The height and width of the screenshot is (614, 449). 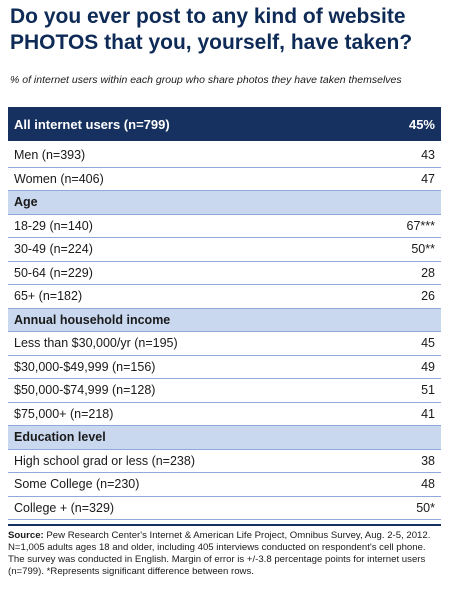 What do you see at coordinates (428, 343) in the screenshot?
I see `row-value: 45` at bounding box center [428, 343].